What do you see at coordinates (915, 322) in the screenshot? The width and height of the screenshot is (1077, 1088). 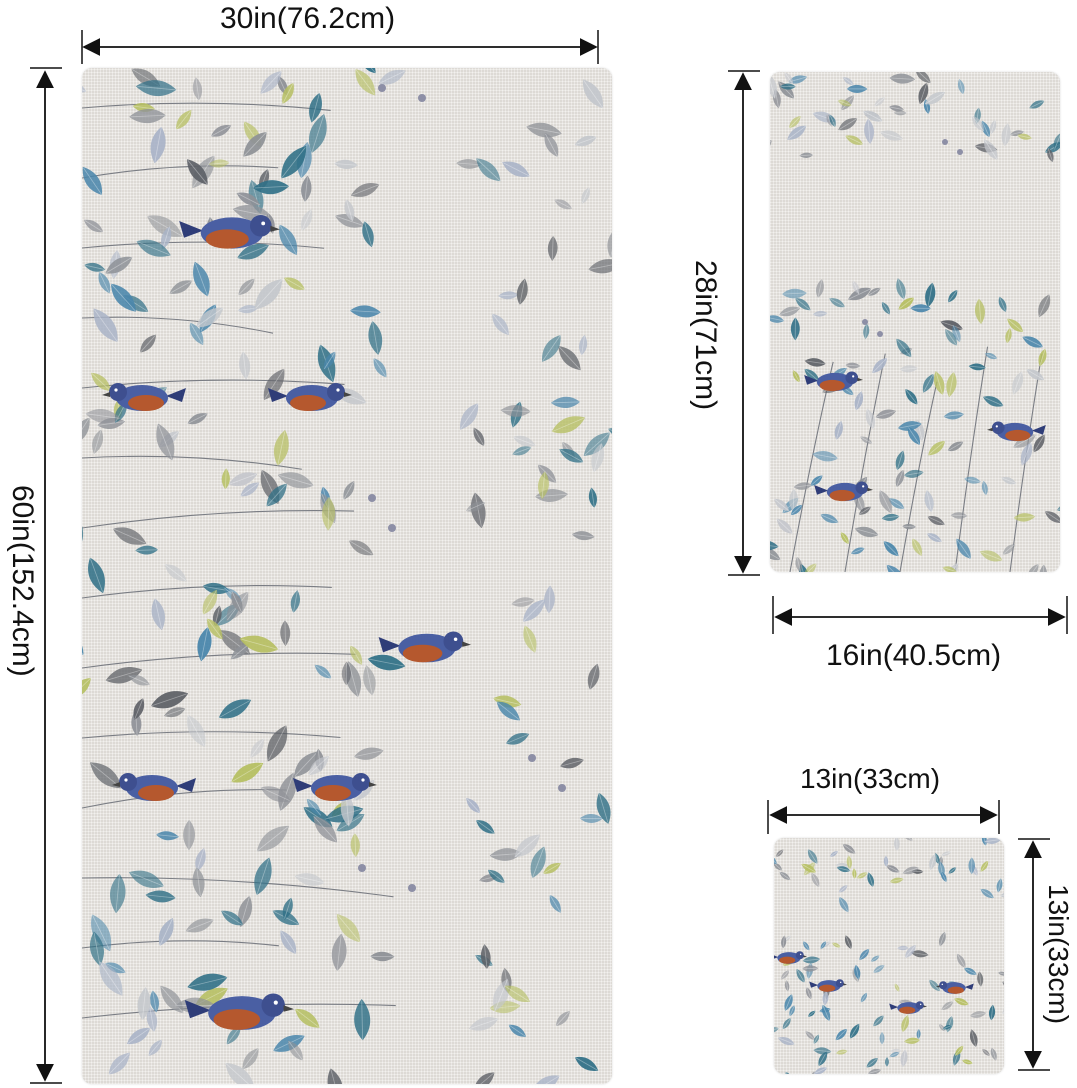 I see `hand-towel` at bounding box center [915, 322].